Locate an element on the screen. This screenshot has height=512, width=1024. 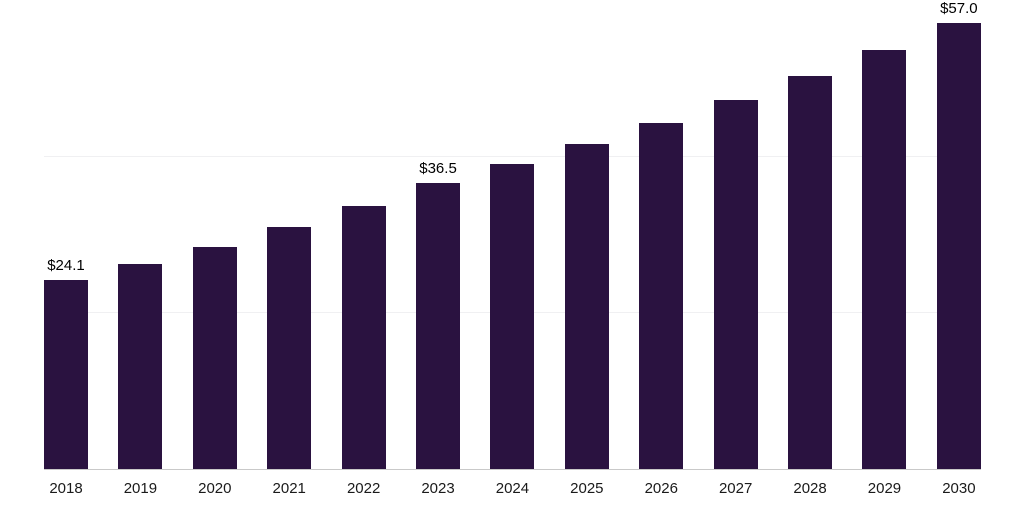
x-tick-label-2018: 2018 is located at coordinates (66, 488).